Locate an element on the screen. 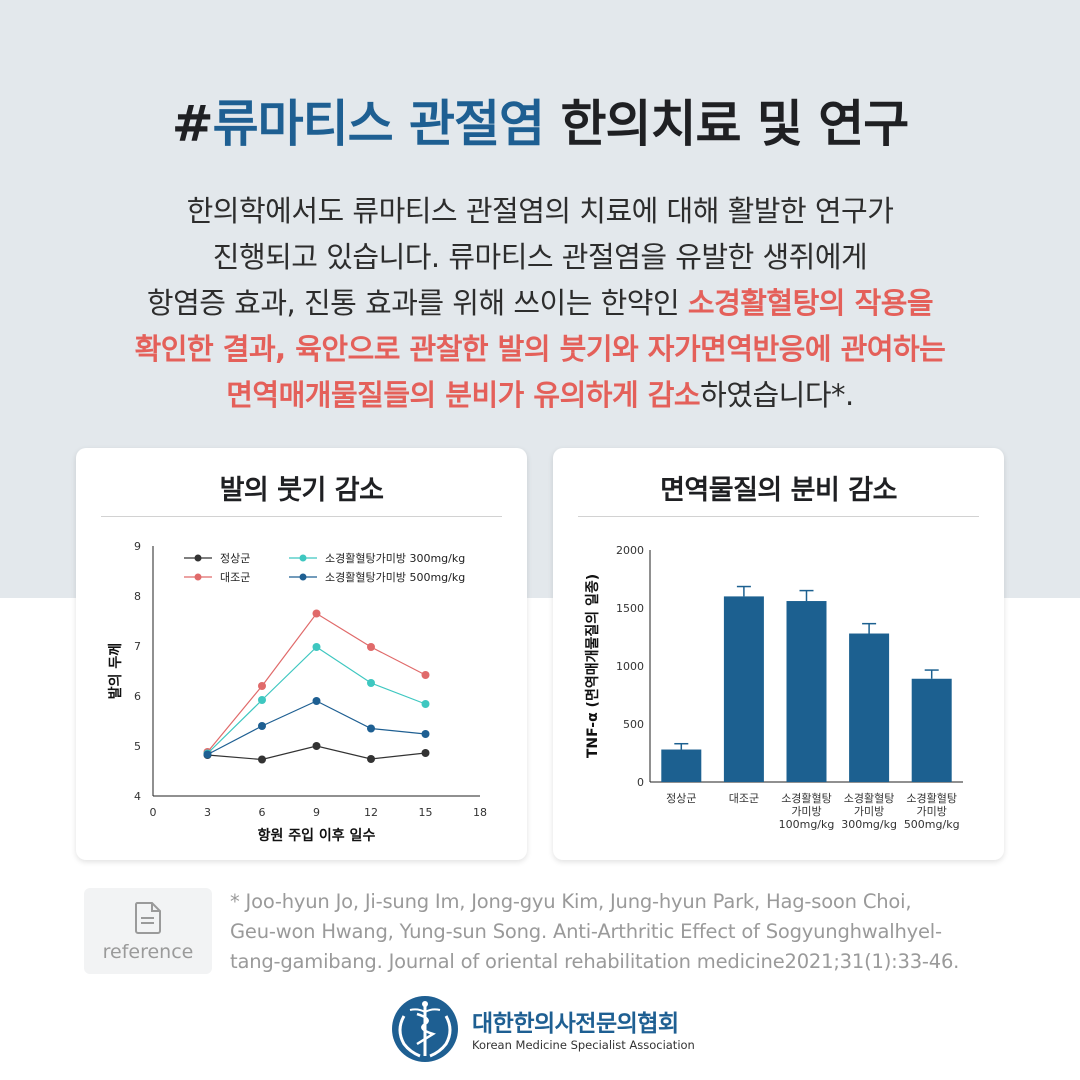 The image size is (1080, 1080). title-prefix: # is located at coordinates (192, 124).